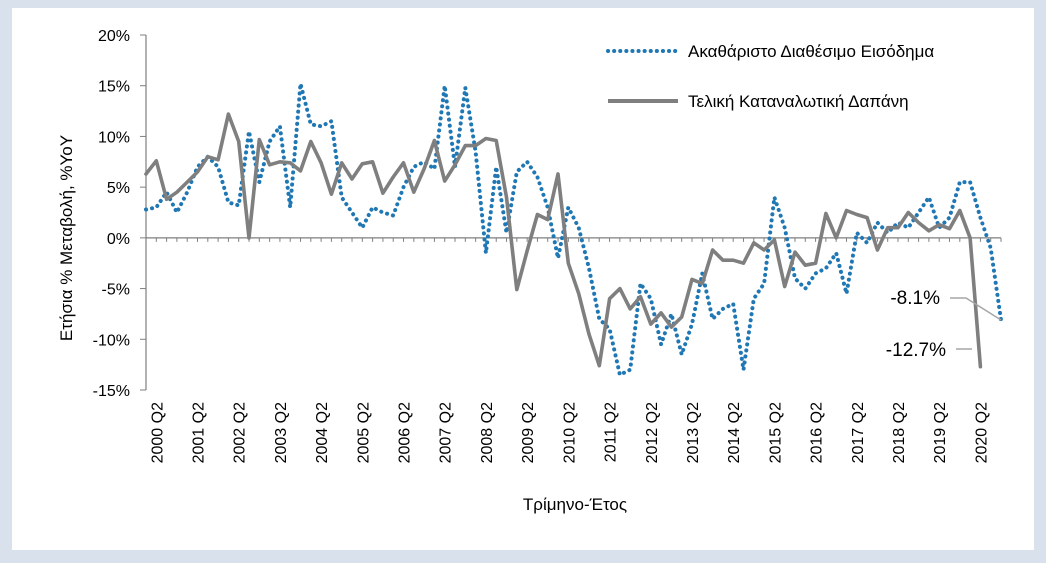  Describe the element at coordinates (817, 432) in the screenshot. I see `x-tick-label: 2016 Q2` at that location.